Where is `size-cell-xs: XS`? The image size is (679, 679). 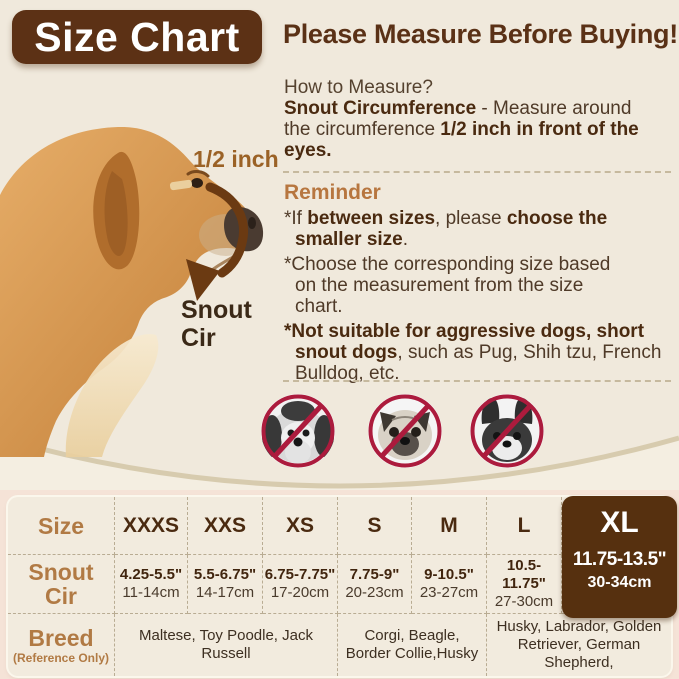
size-cell-xs: XS is located at coordinates (300, 526).